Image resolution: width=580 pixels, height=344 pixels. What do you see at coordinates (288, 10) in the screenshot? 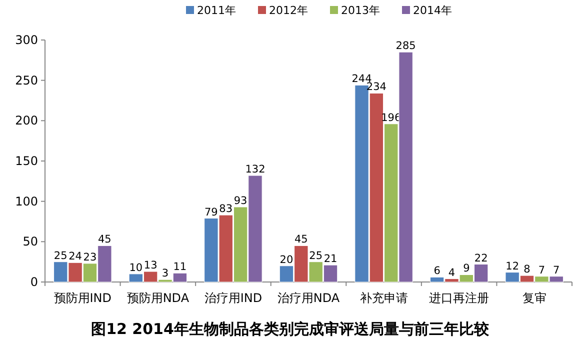
I see `legend-label: 2012年` at bounding box center [288, 10].